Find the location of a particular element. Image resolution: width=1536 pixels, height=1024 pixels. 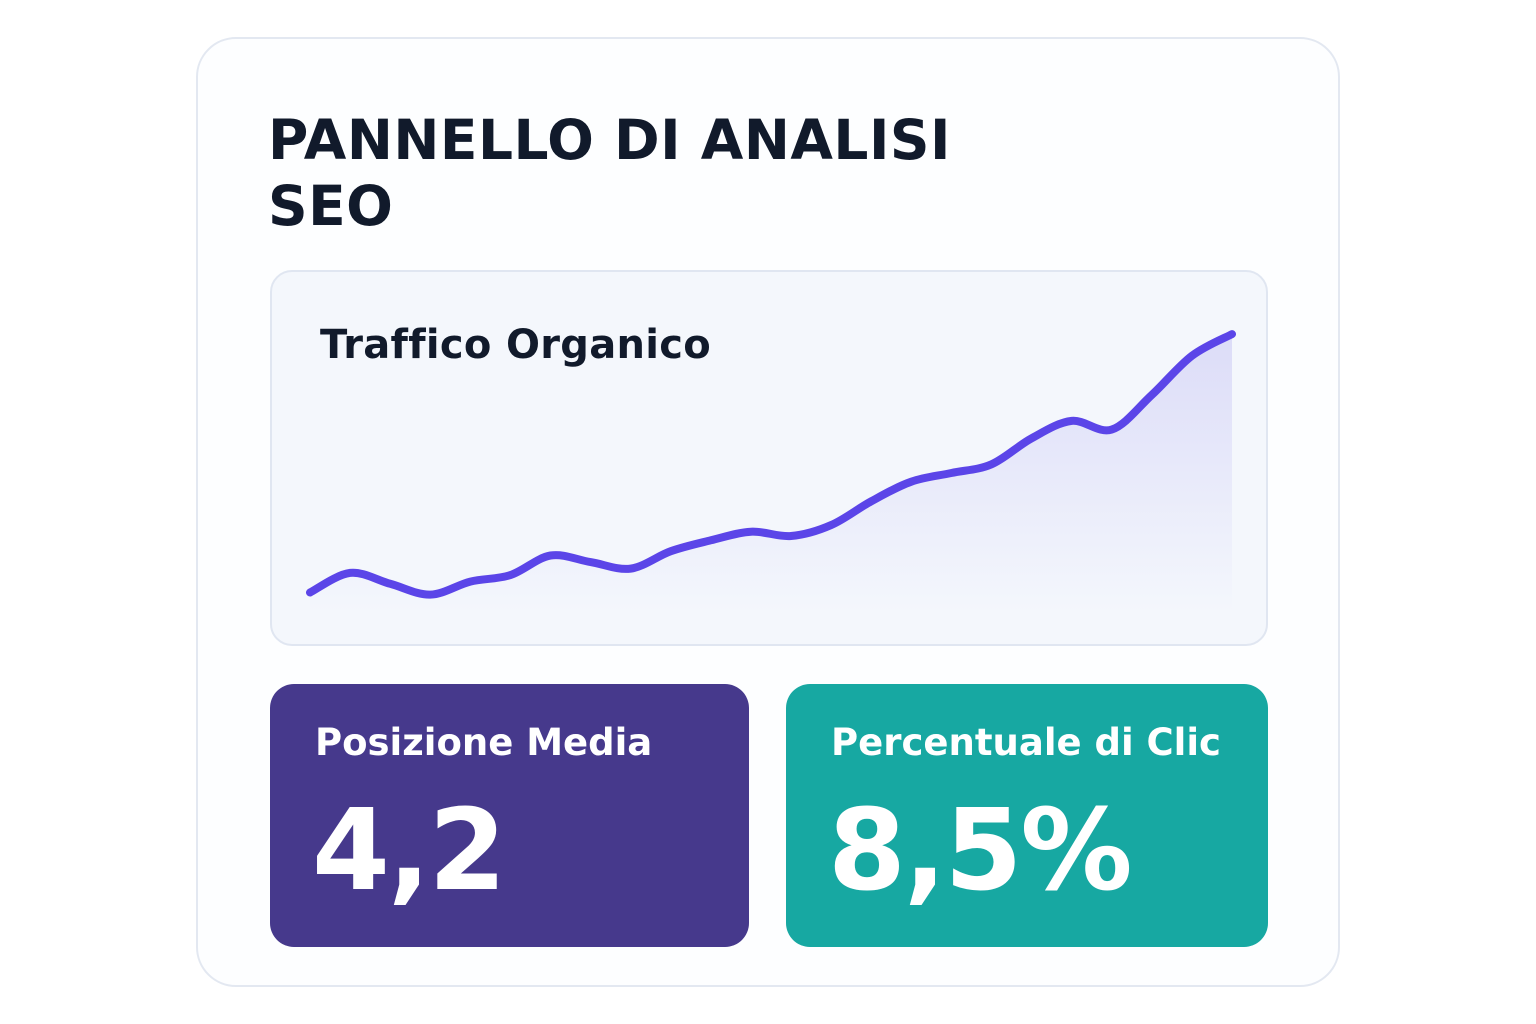

average-position-label: Posizione Media is located at coordinates (484, 742).